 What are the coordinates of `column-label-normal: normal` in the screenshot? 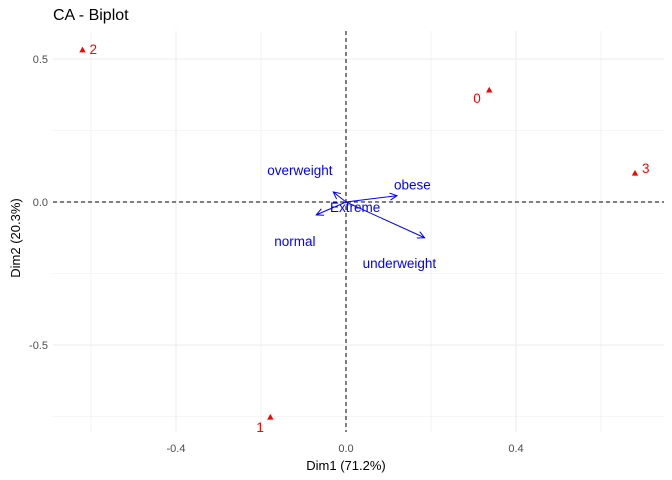 It's located at (294, 241).